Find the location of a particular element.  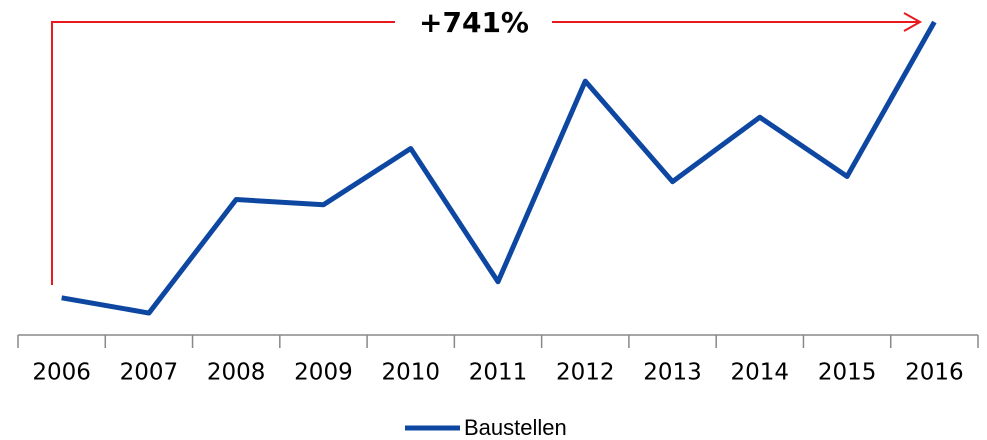

arrow-head is located at coordinates (913, 22).